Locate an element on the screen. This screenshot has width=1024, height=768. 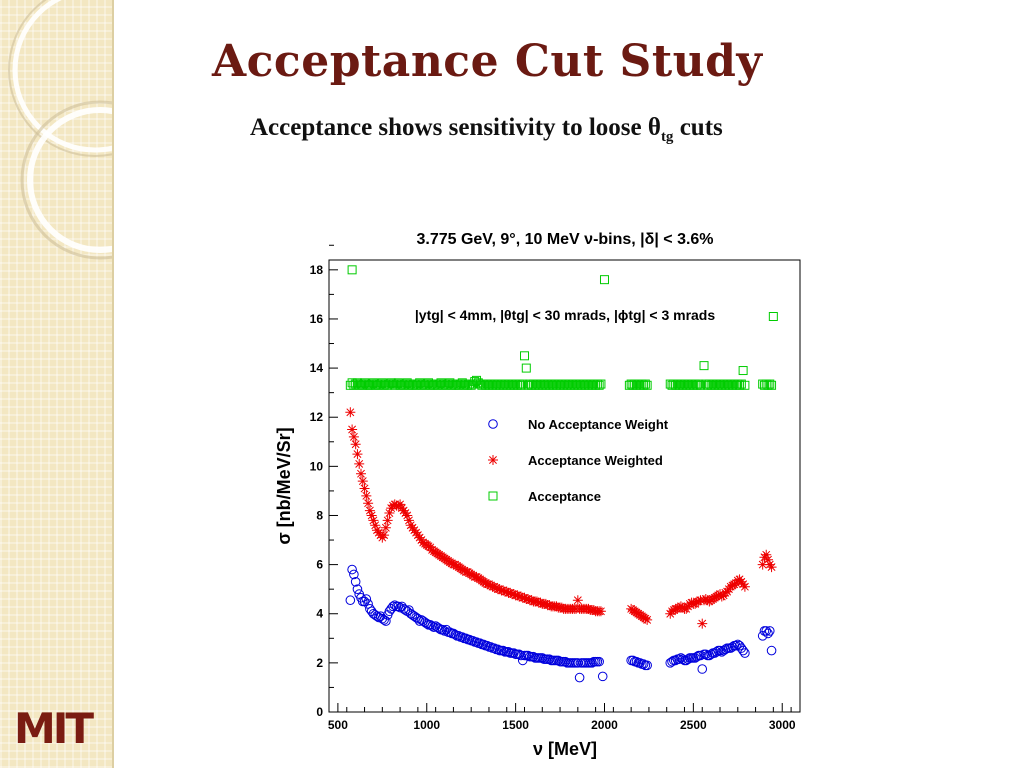
legend-entry: Acceptance Weighted is located at coordinates (595, 460).